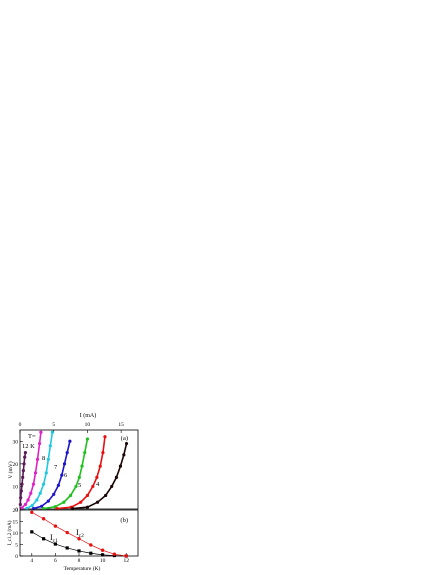 This screenshot has height=575, width=444. I want to click on a-series-line, so click(100, 476).